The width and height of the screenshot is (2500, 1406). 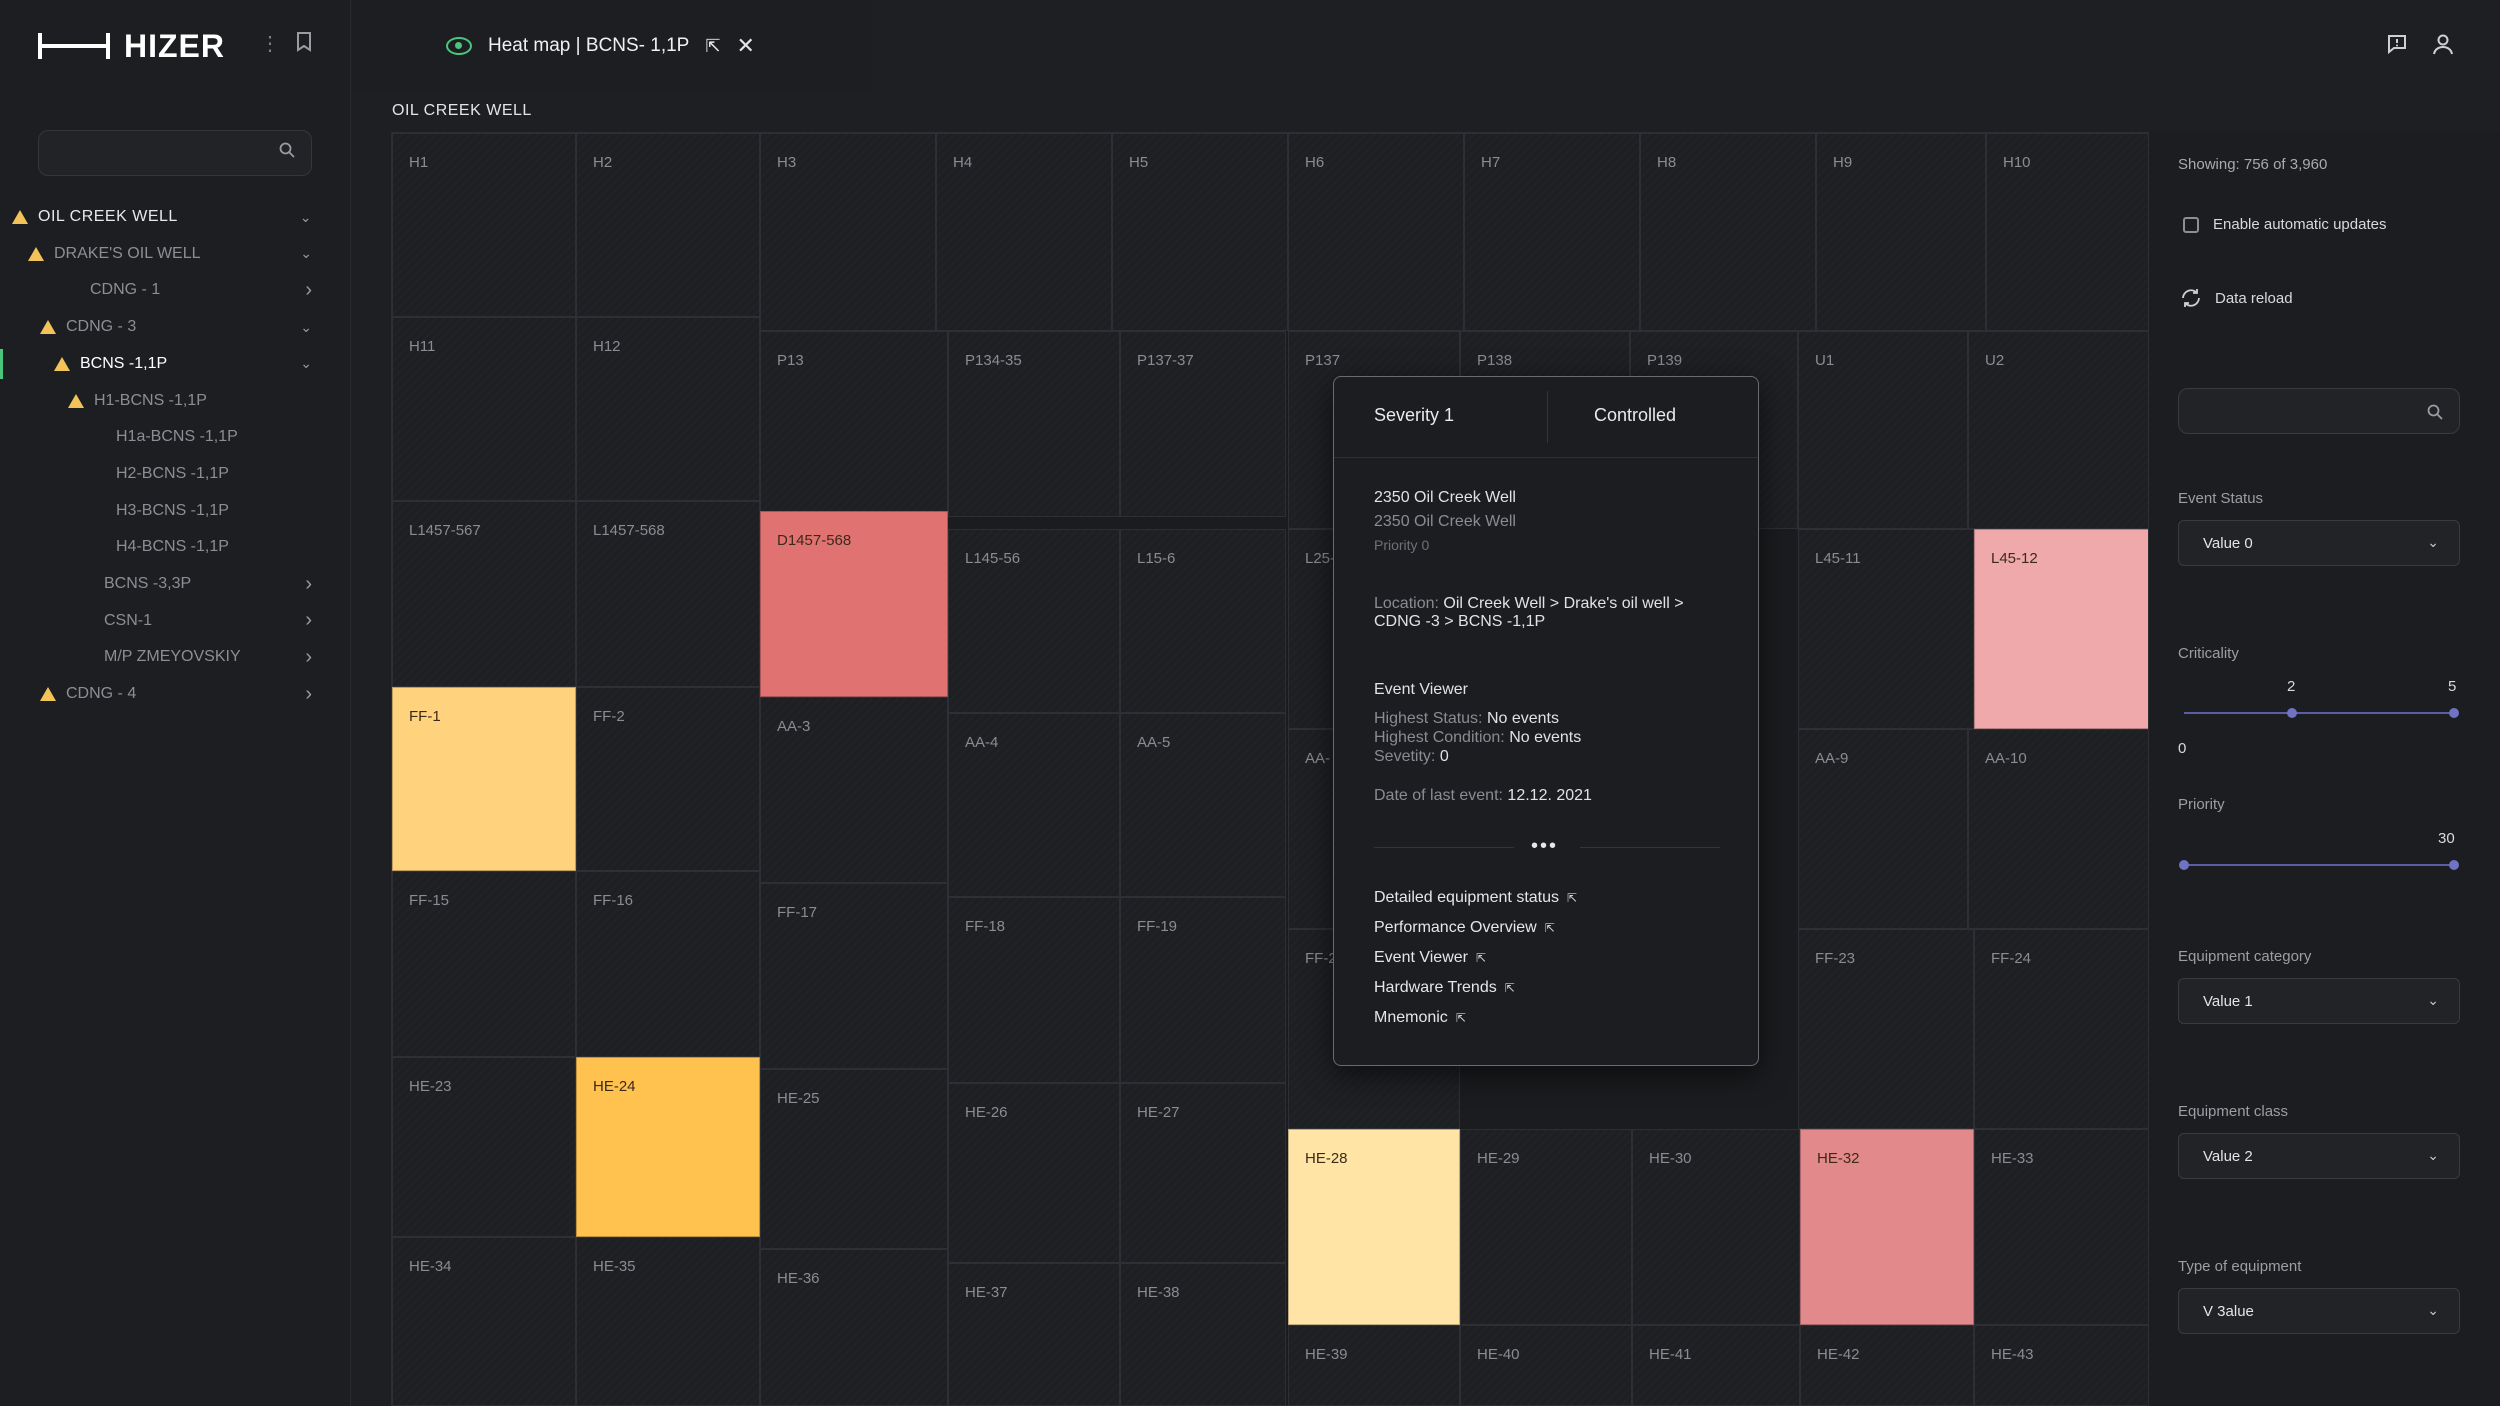 What do you see at coordinates (2067, 232) in the screenshot?
I see `heatmap-cell: H10` at bounding box center [2067, 232].